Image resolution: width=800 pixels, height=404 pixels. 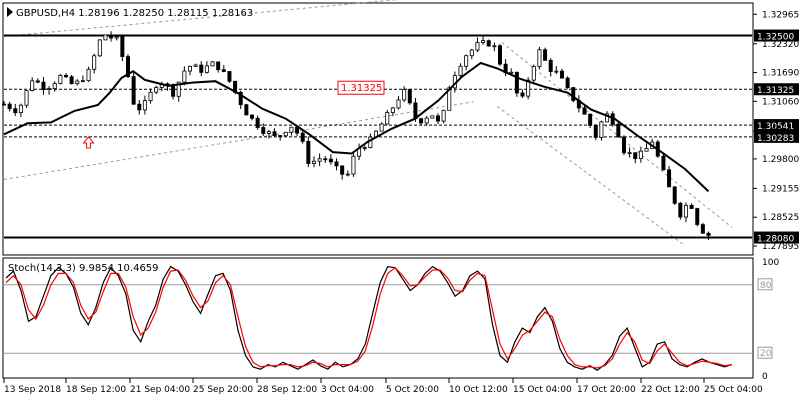 I want to click on time-tick-label: 17 Oct 20:00, so click(x=606, y=390).